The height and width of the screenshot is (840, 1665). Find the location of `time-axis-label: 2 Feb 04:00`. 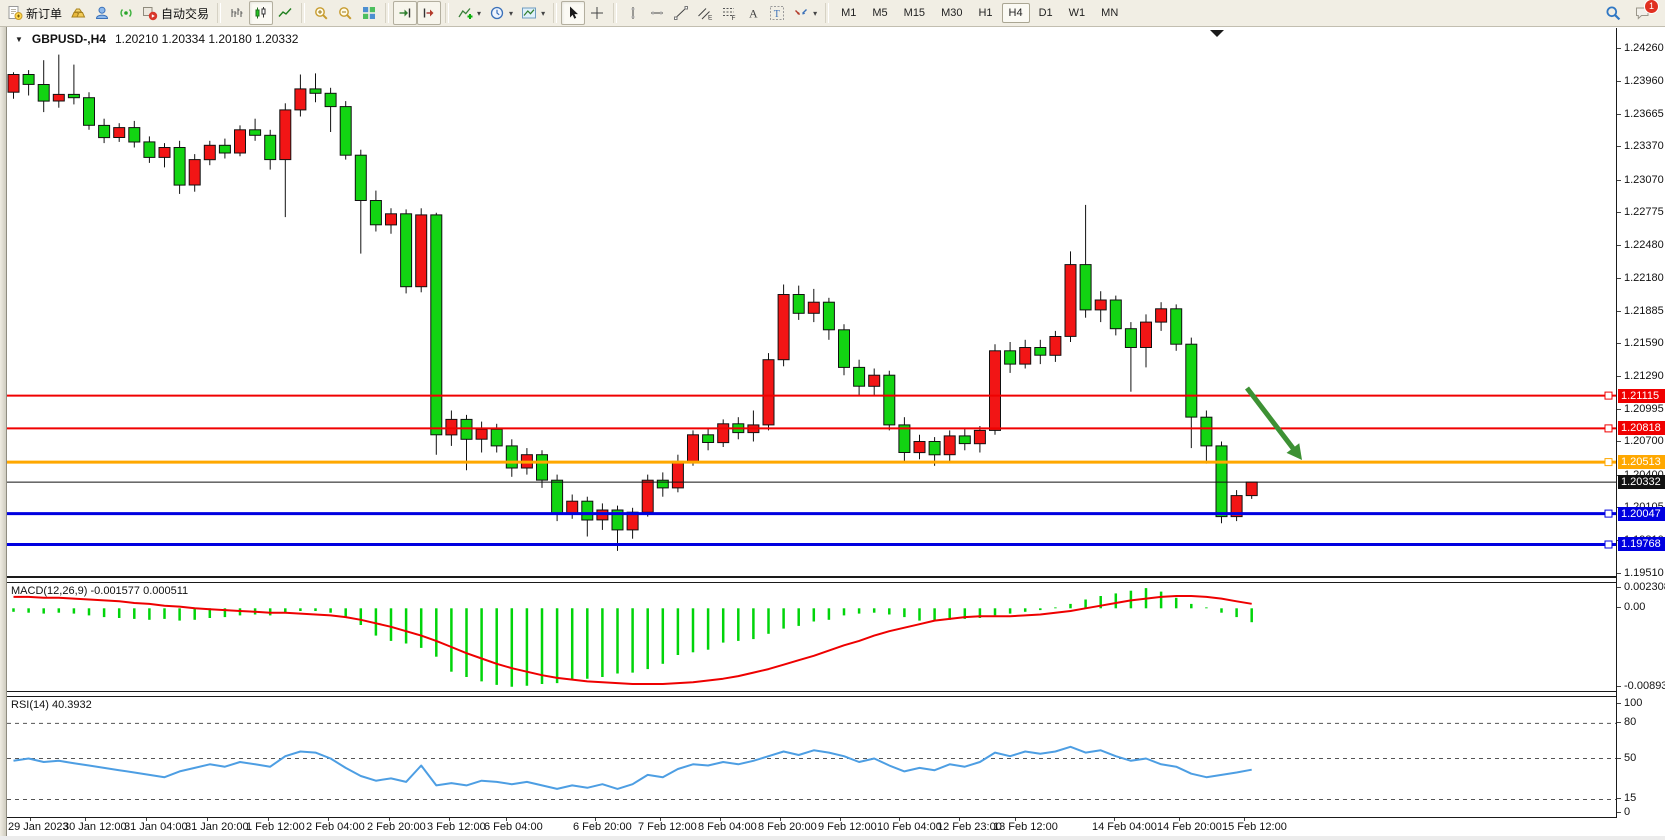

time-axis-label: 2 Feb 04:00 is located at coordinates (335, 827).